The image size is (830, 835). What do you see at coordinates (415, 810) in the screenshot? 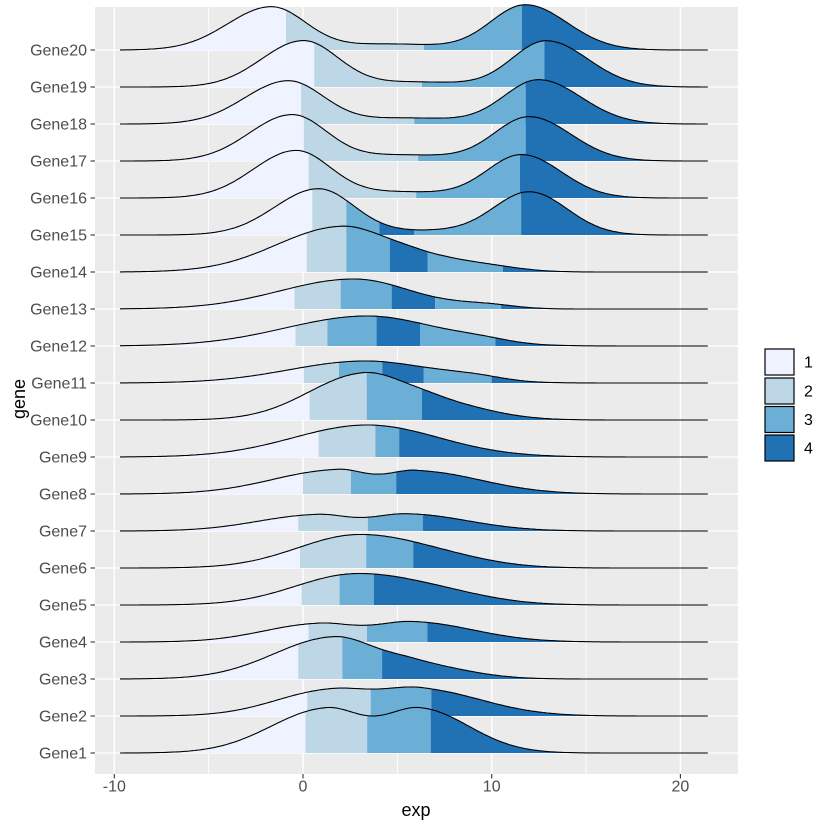
I see `svg-text: exp` at bounding box center [415, 810].